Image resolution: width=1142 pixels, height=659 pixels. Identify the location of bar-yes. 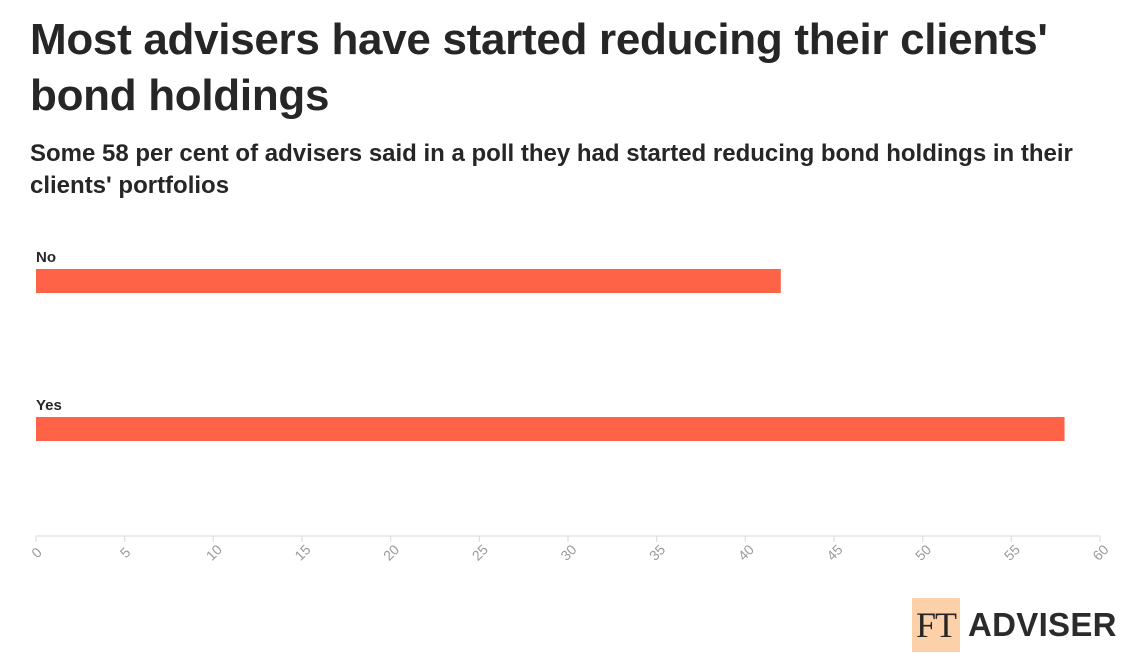
(550, 429).